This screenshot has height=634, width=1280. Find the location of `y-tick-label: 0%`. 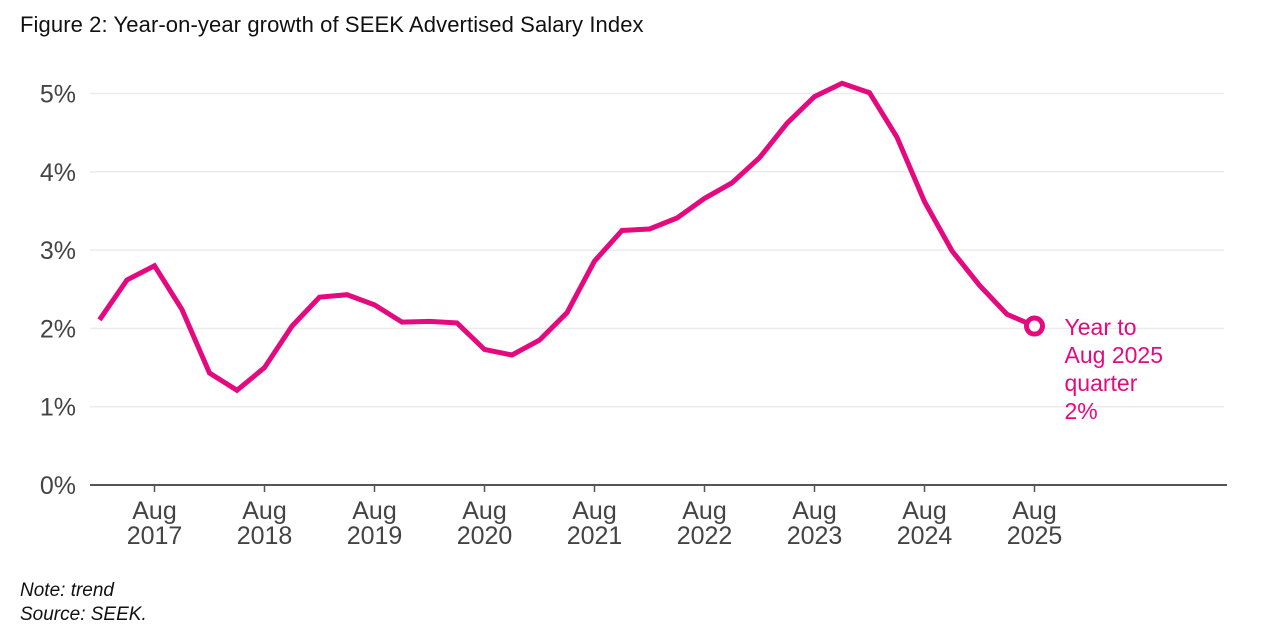

y-tick-label: 0% is located at coordinates (58, 486).